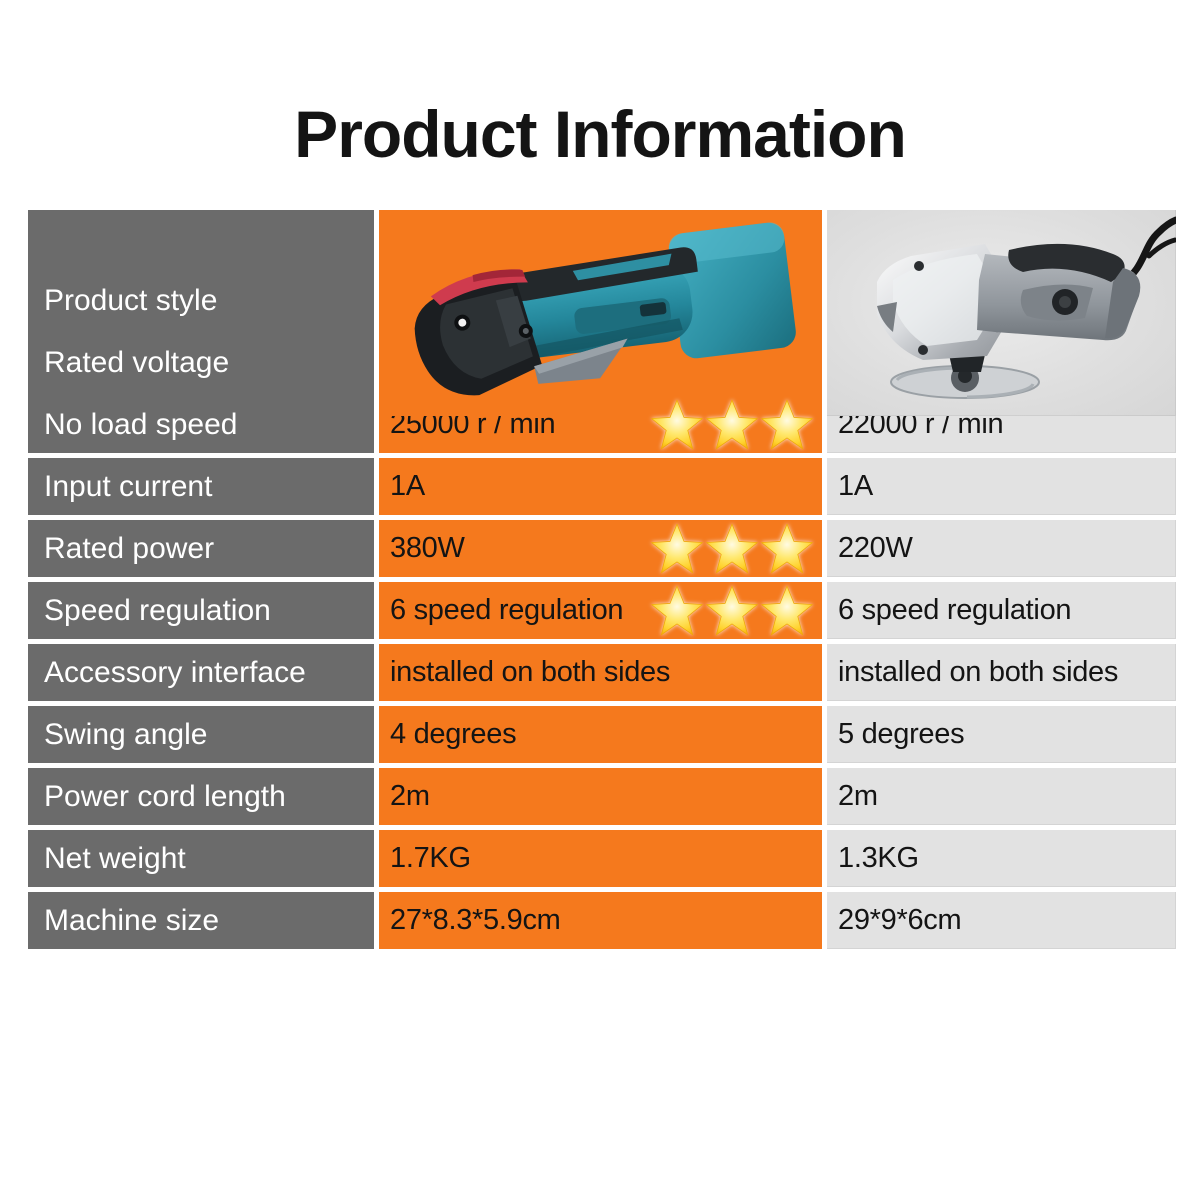  I want to click on spec-row-product-a-cell: installed on both sides, so click(600, 672).